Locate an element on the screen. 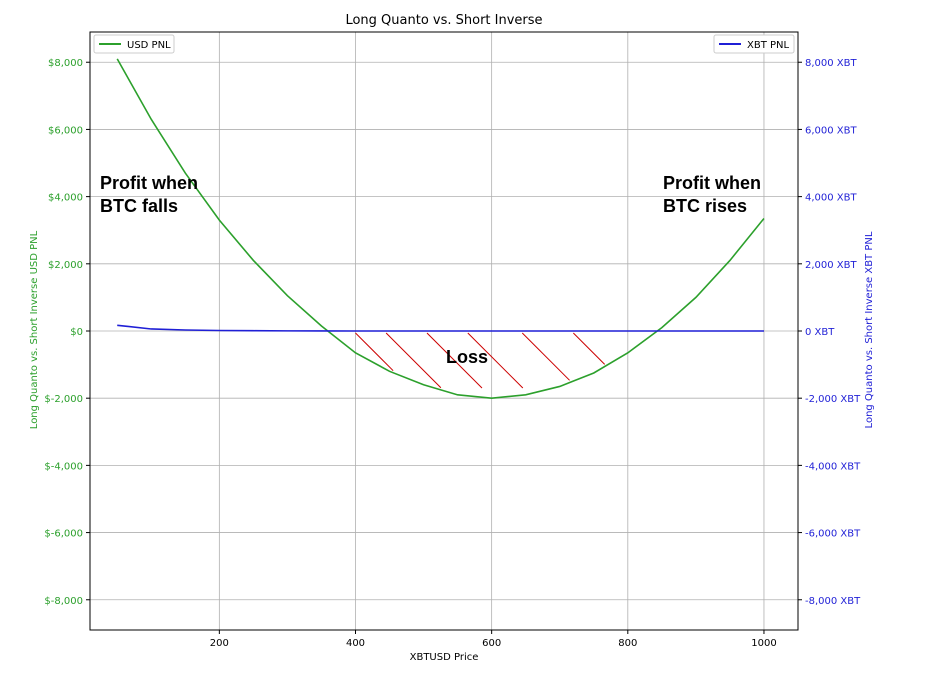  y-left-tick-label-2: $4,000 is located at coordinates (65, 198).